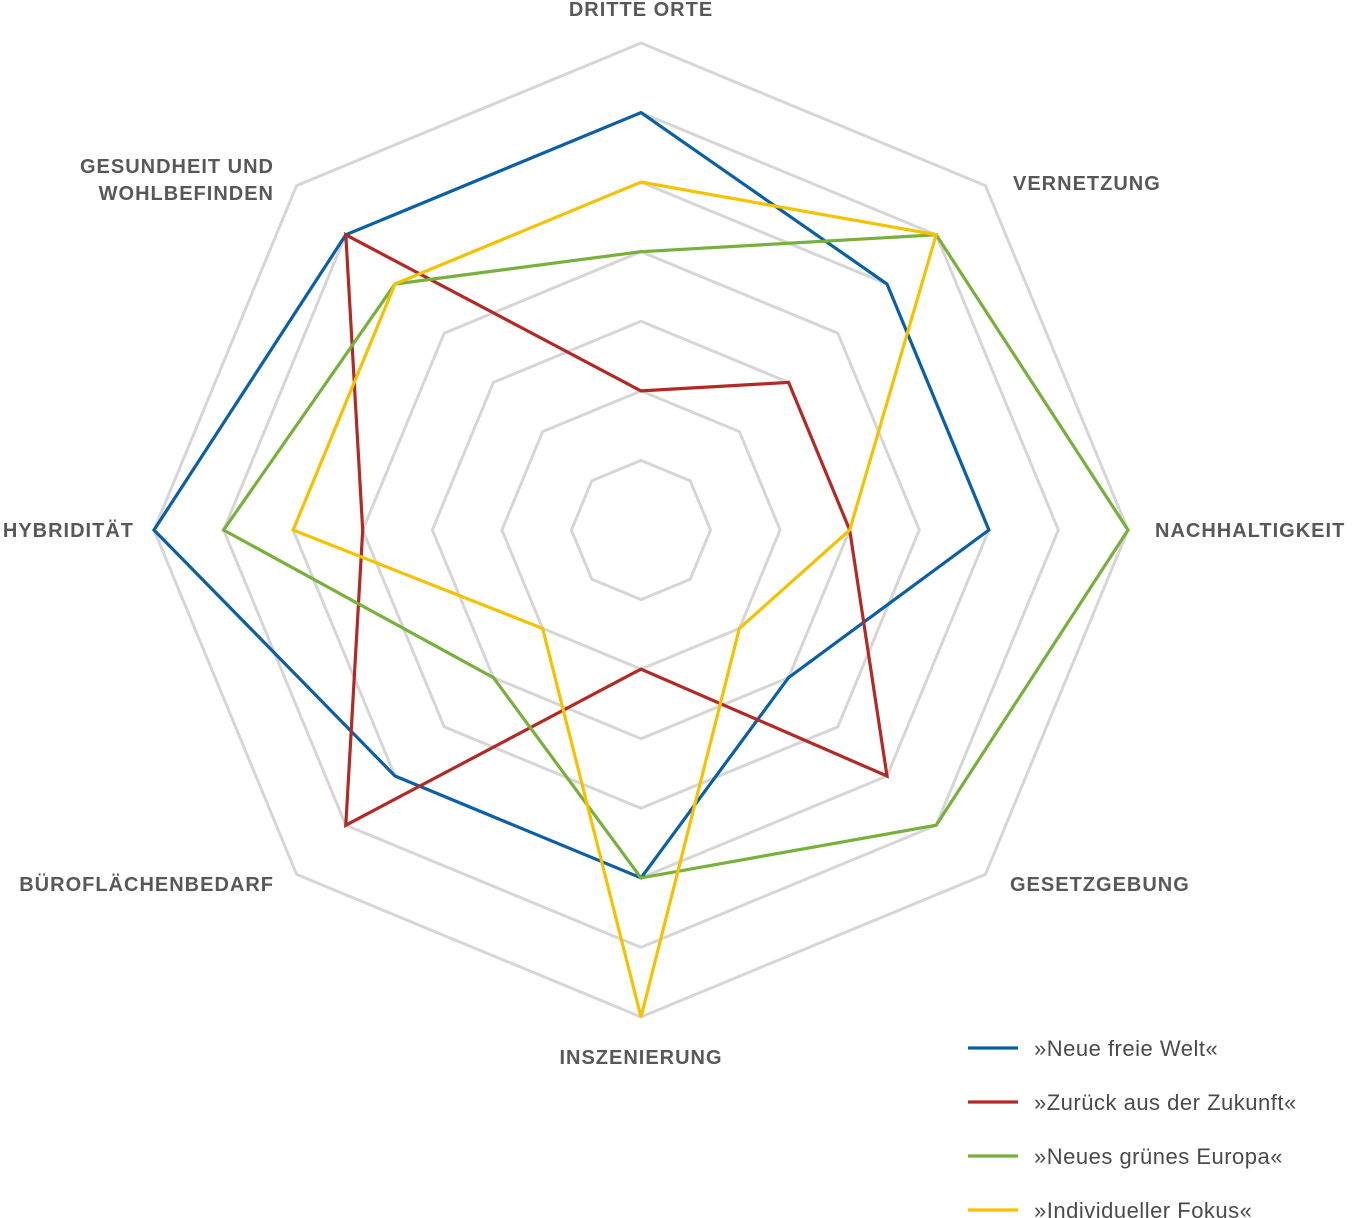  I want to click on axis-label-7: HYBRIDITÄT, so click(68, 530).